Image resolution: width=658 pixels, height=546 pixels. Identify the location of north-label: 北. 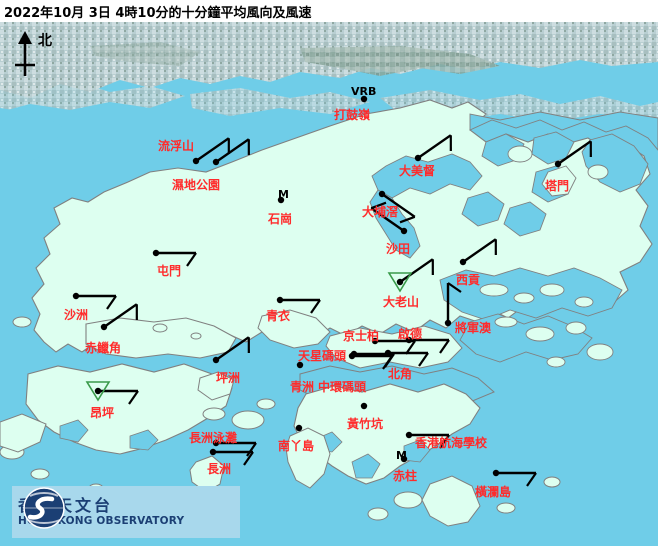
(45, 41).